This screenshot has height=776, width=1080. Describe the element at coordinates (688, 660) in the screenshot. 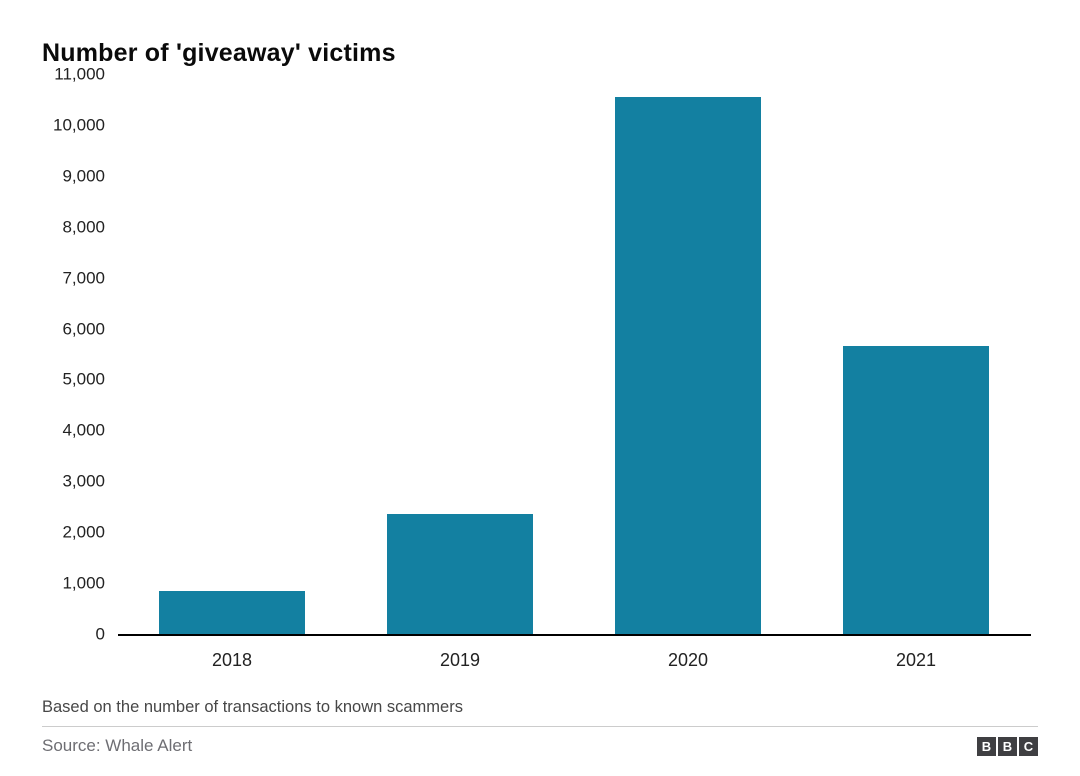

I see `x-axis-label-2020: 2020` at that location.